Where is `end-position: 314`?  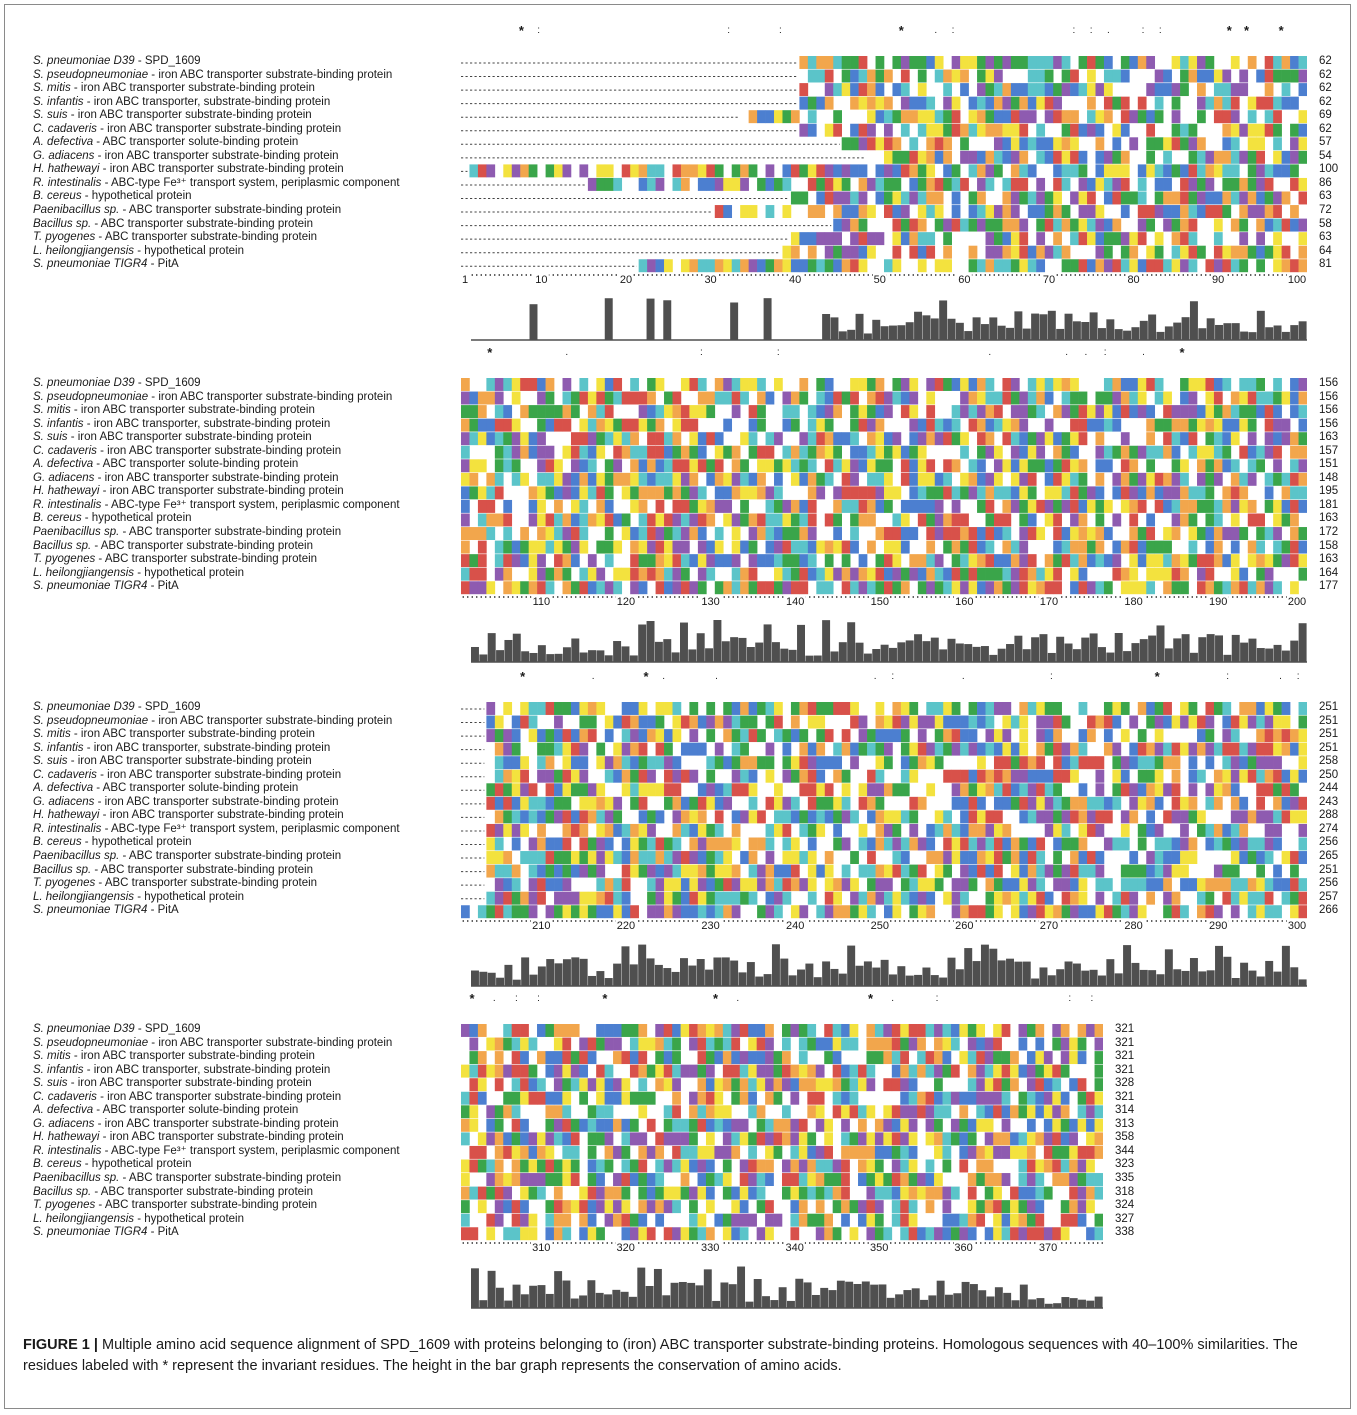
end-position: 314 is located at coordinates (1125, 1110).